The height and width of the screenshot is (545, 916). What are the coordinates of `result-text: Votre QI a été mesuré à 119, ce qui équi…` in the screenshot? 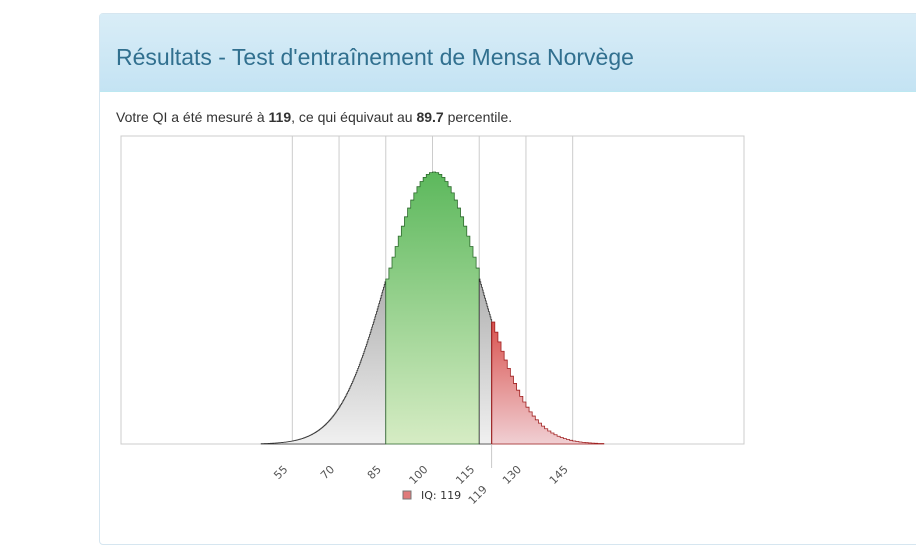 It's located at (314, 117).